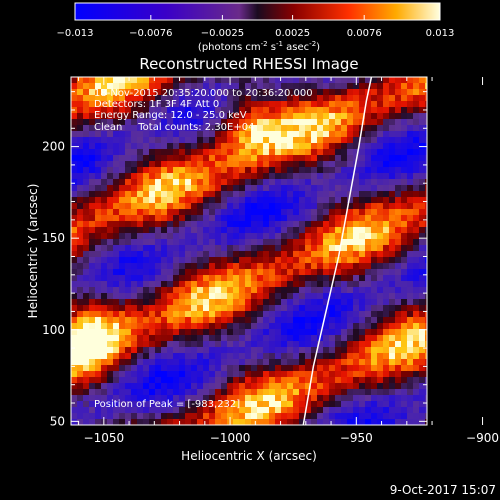 The image size is (500, 500). Describe the element at coordinates (257, 11) in the screenshot. I see `colorbar` at that location.